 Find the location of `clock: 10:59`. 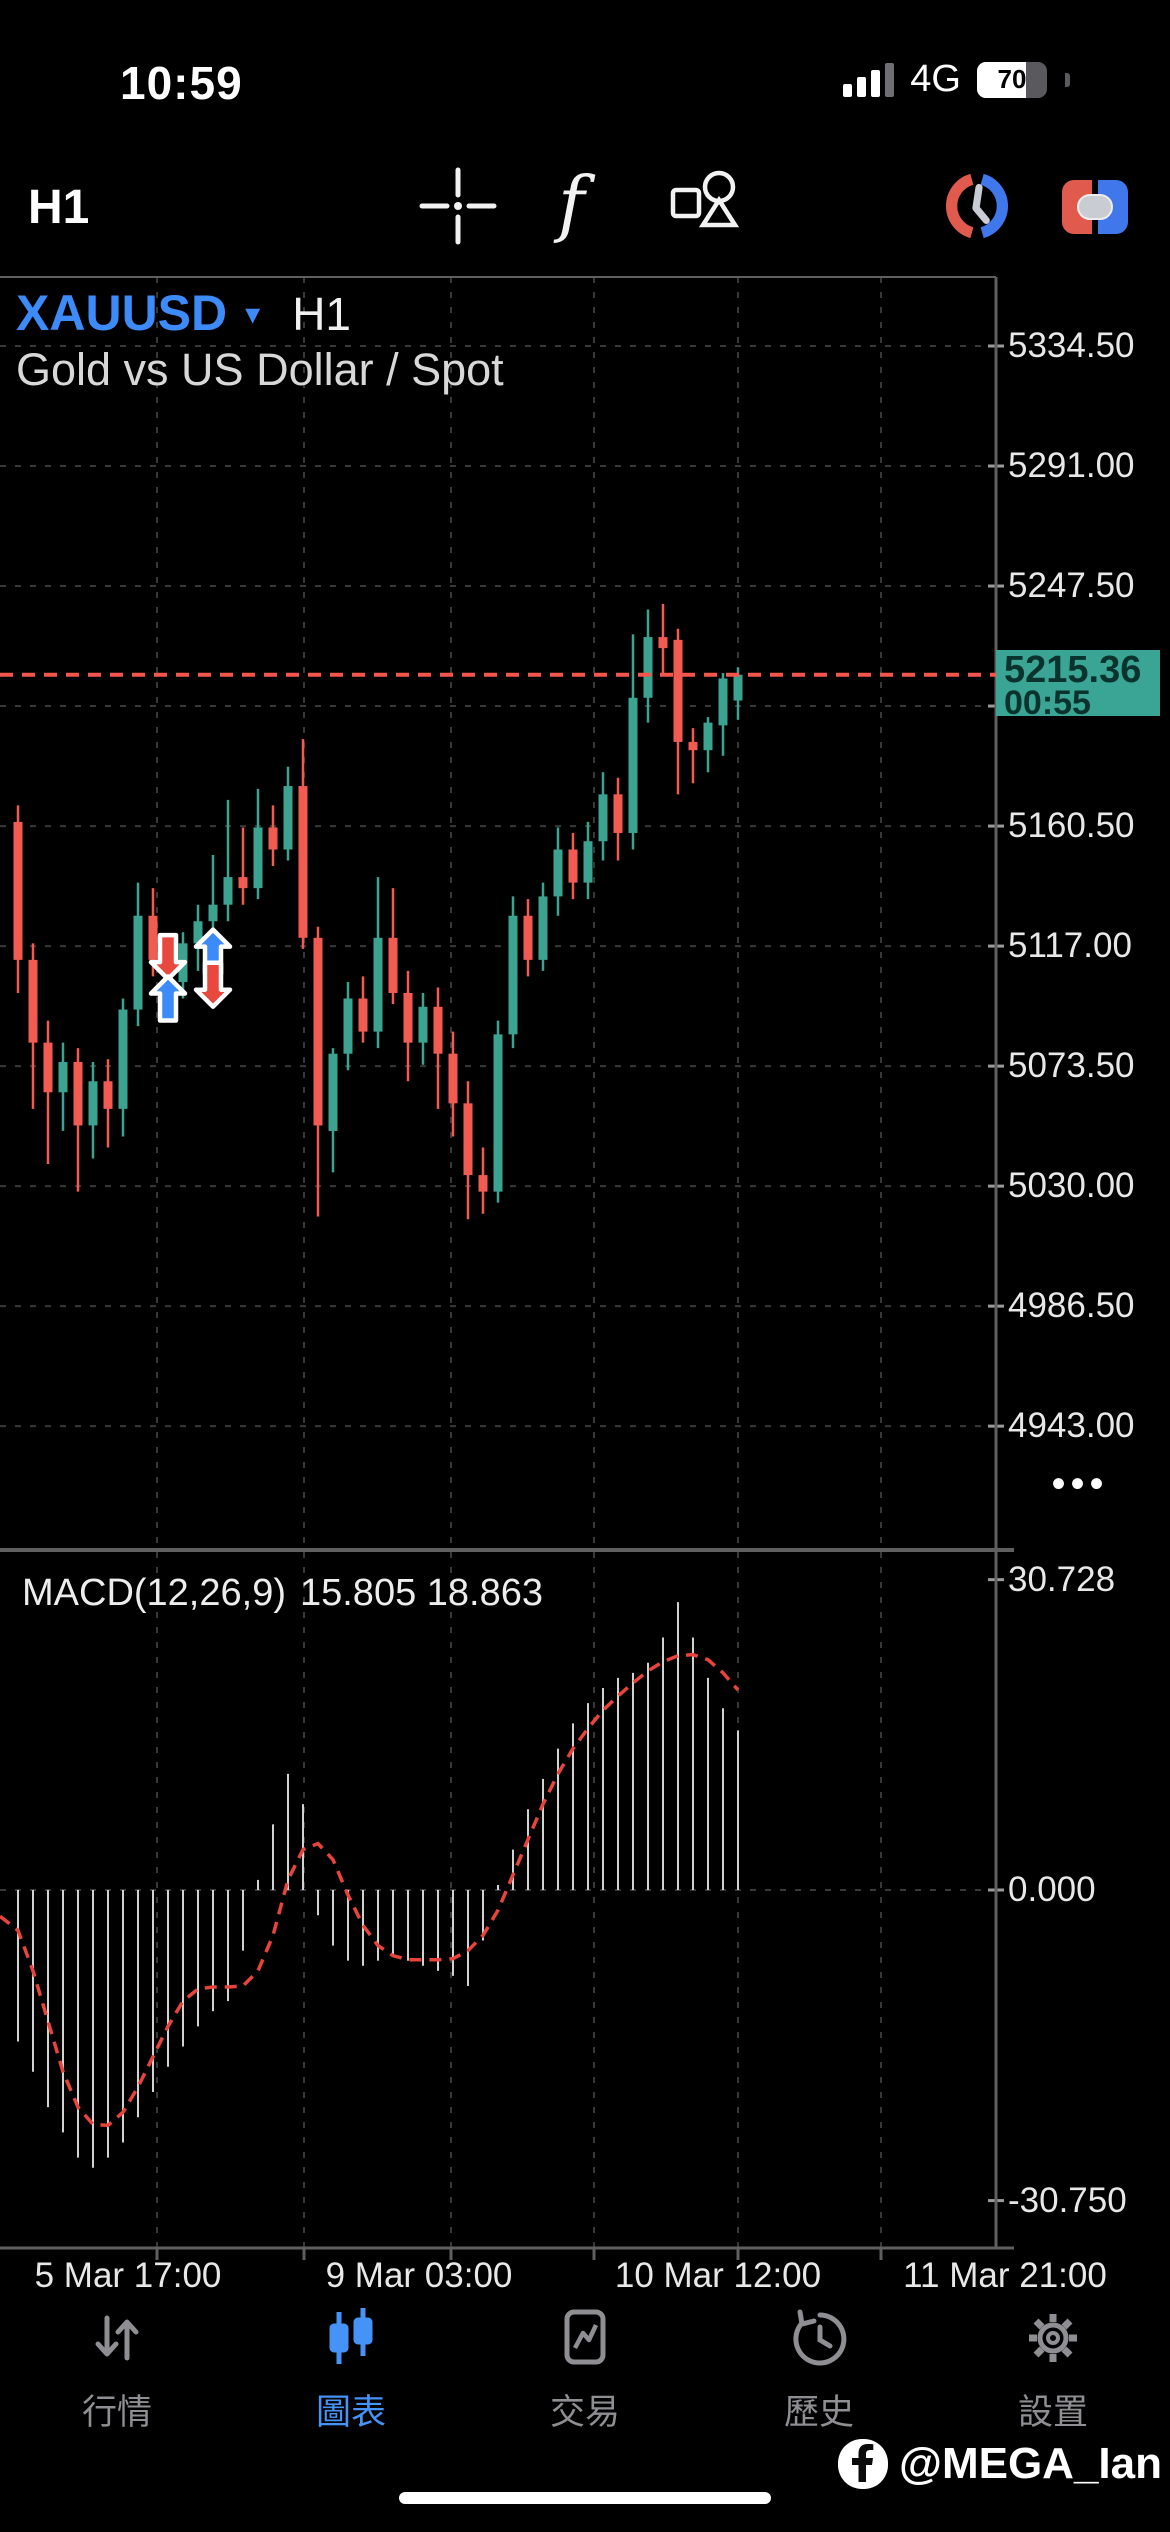

clock: 10:59 is located at coordinates (181, 83).